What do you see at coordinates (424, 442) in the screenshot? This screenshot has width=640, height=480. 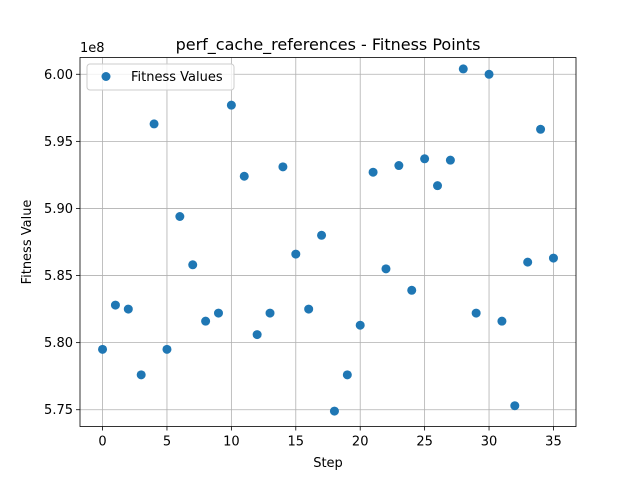 I see `x-tick-label: 25` at bounding box center [424, 442].